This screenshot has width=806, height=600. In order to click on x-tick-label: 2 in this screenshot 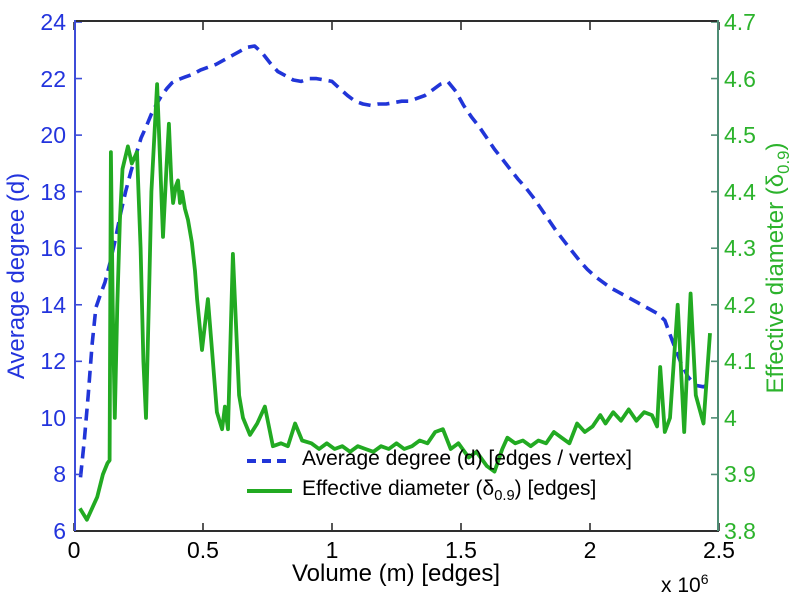, I will do `click(590, 550)`.